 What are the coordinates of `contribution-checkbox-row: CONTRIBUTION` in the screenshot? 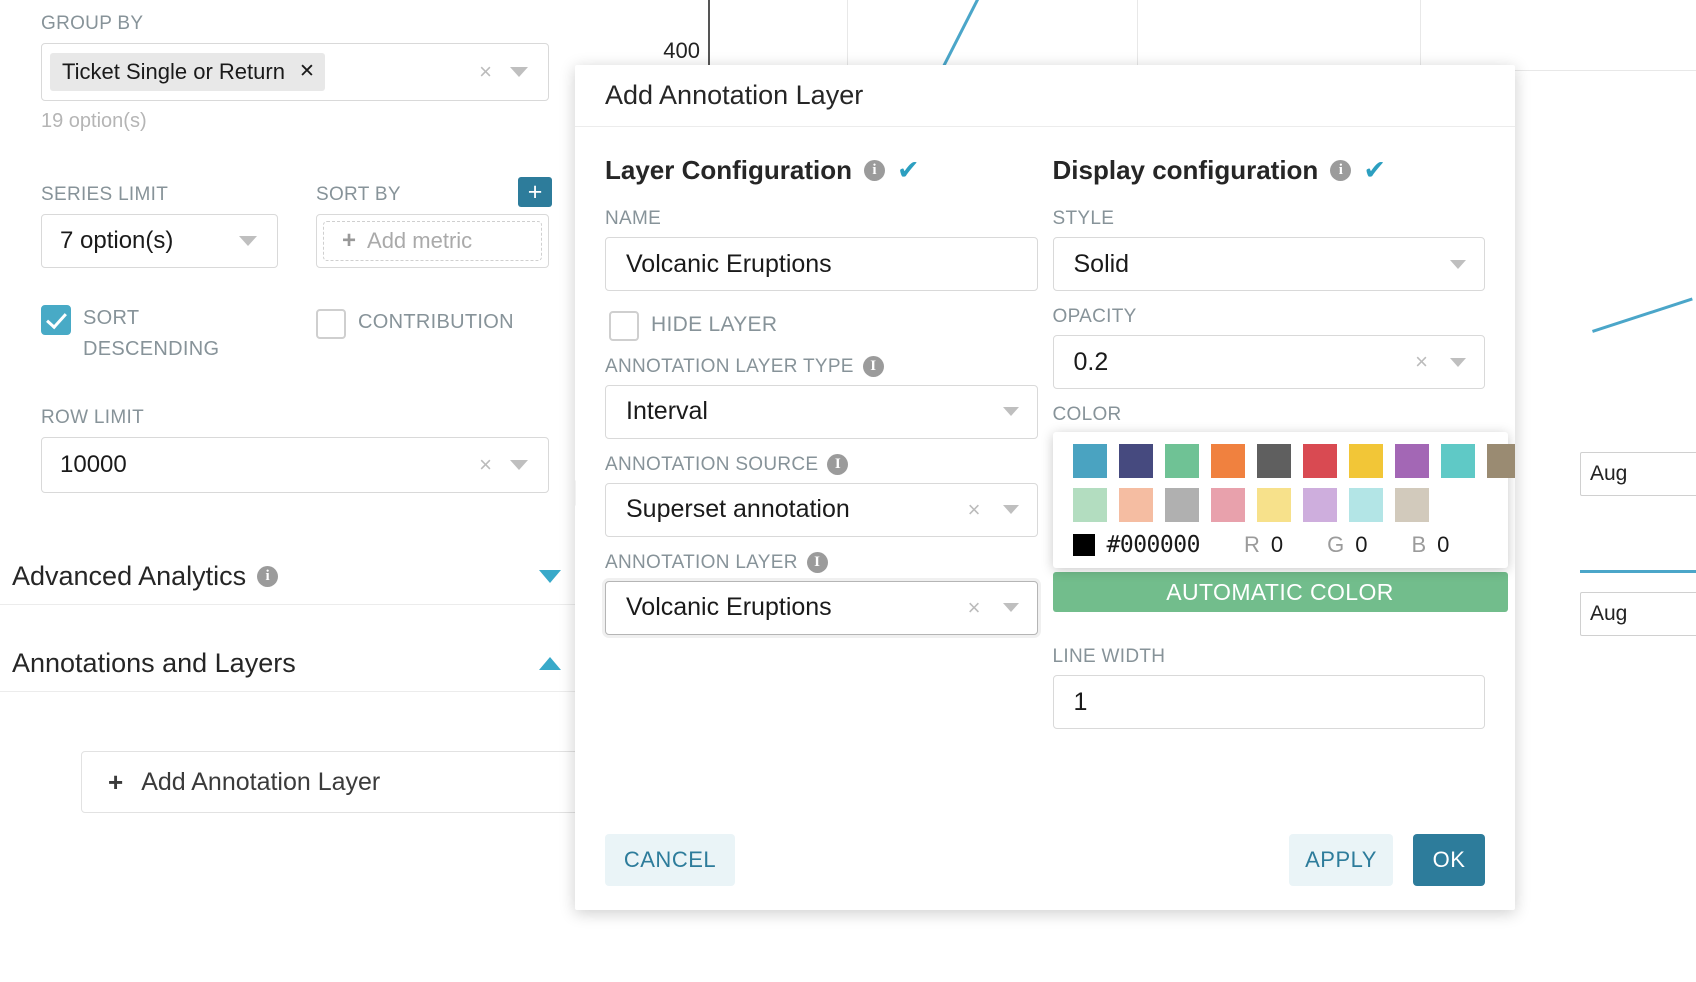 It's located at (436, 323).